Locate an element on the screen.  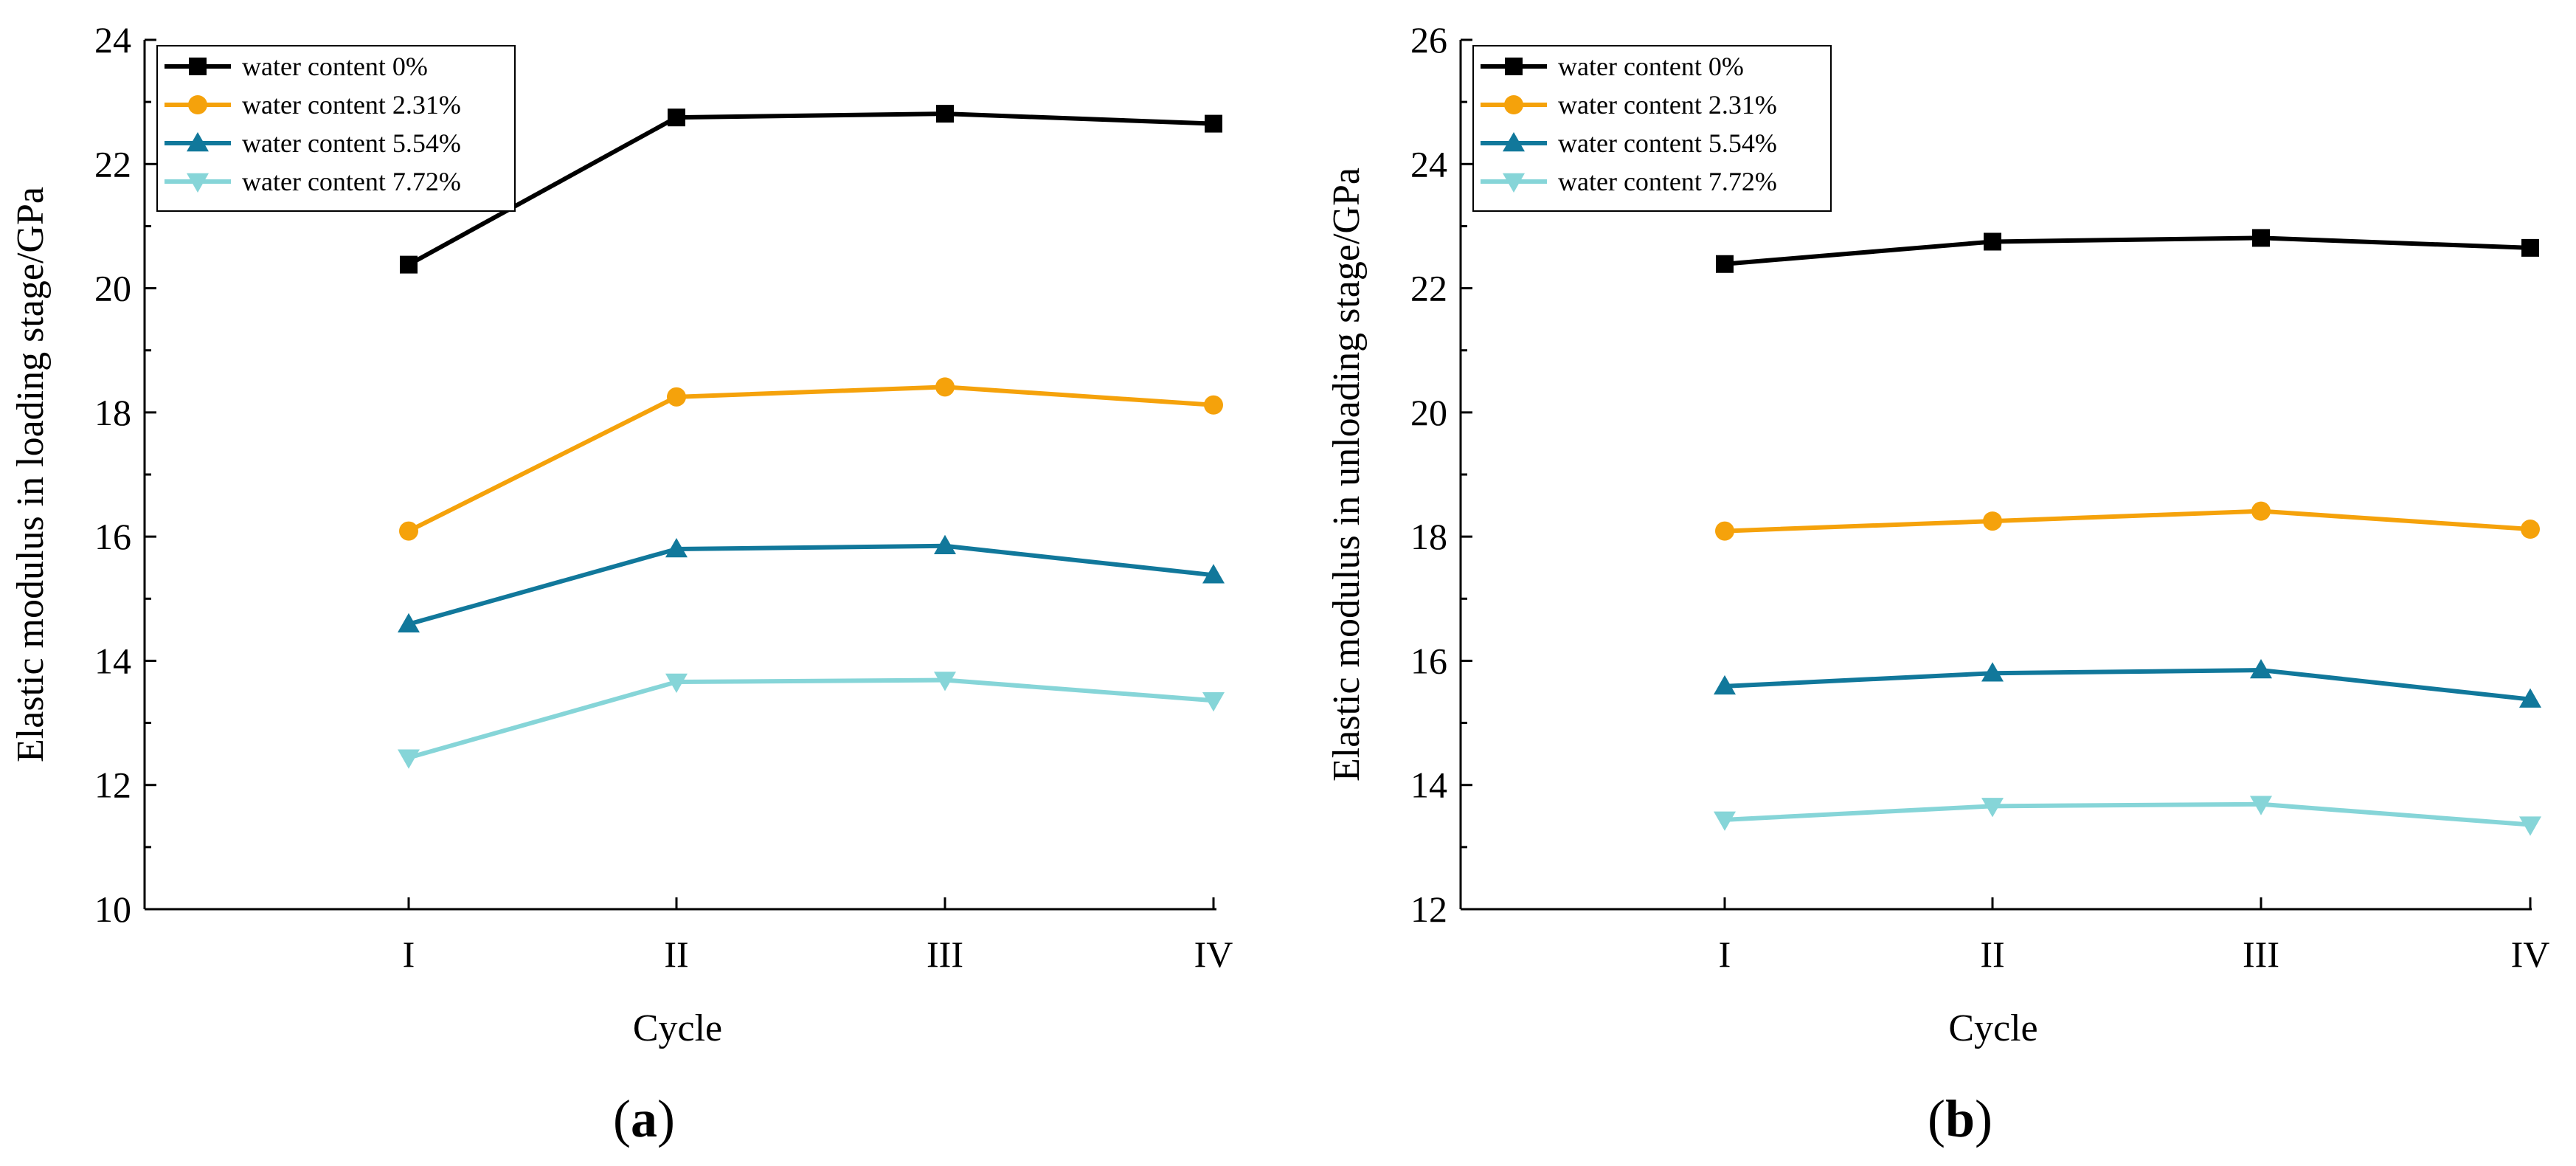
y-tick-label: 24 is located at coordinates (113, 40).